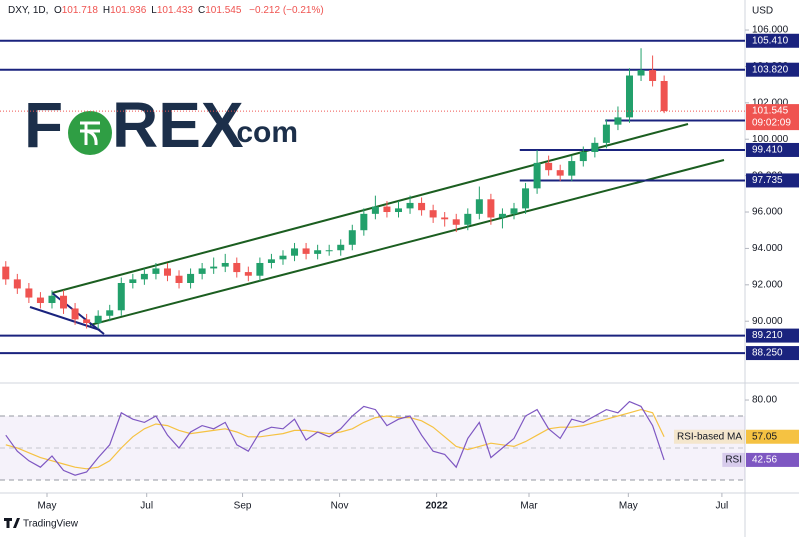 The height and width of the screenshot is (542, 799). Describe the element at coordinates (128, 10) in the screenshot. I see `ohlc-value: 101.936` at that location.